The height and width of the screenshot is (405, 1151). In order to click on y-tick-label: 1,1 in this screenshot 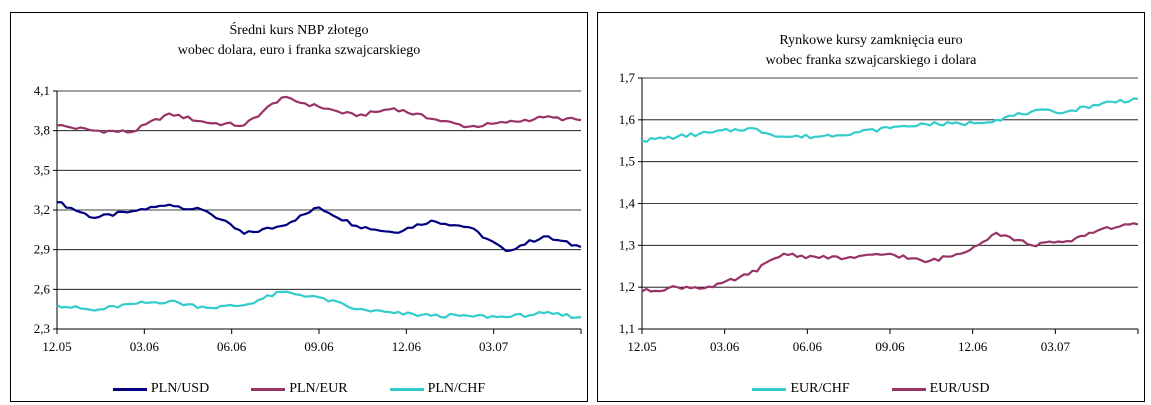, I will do `click(627, 328)`.